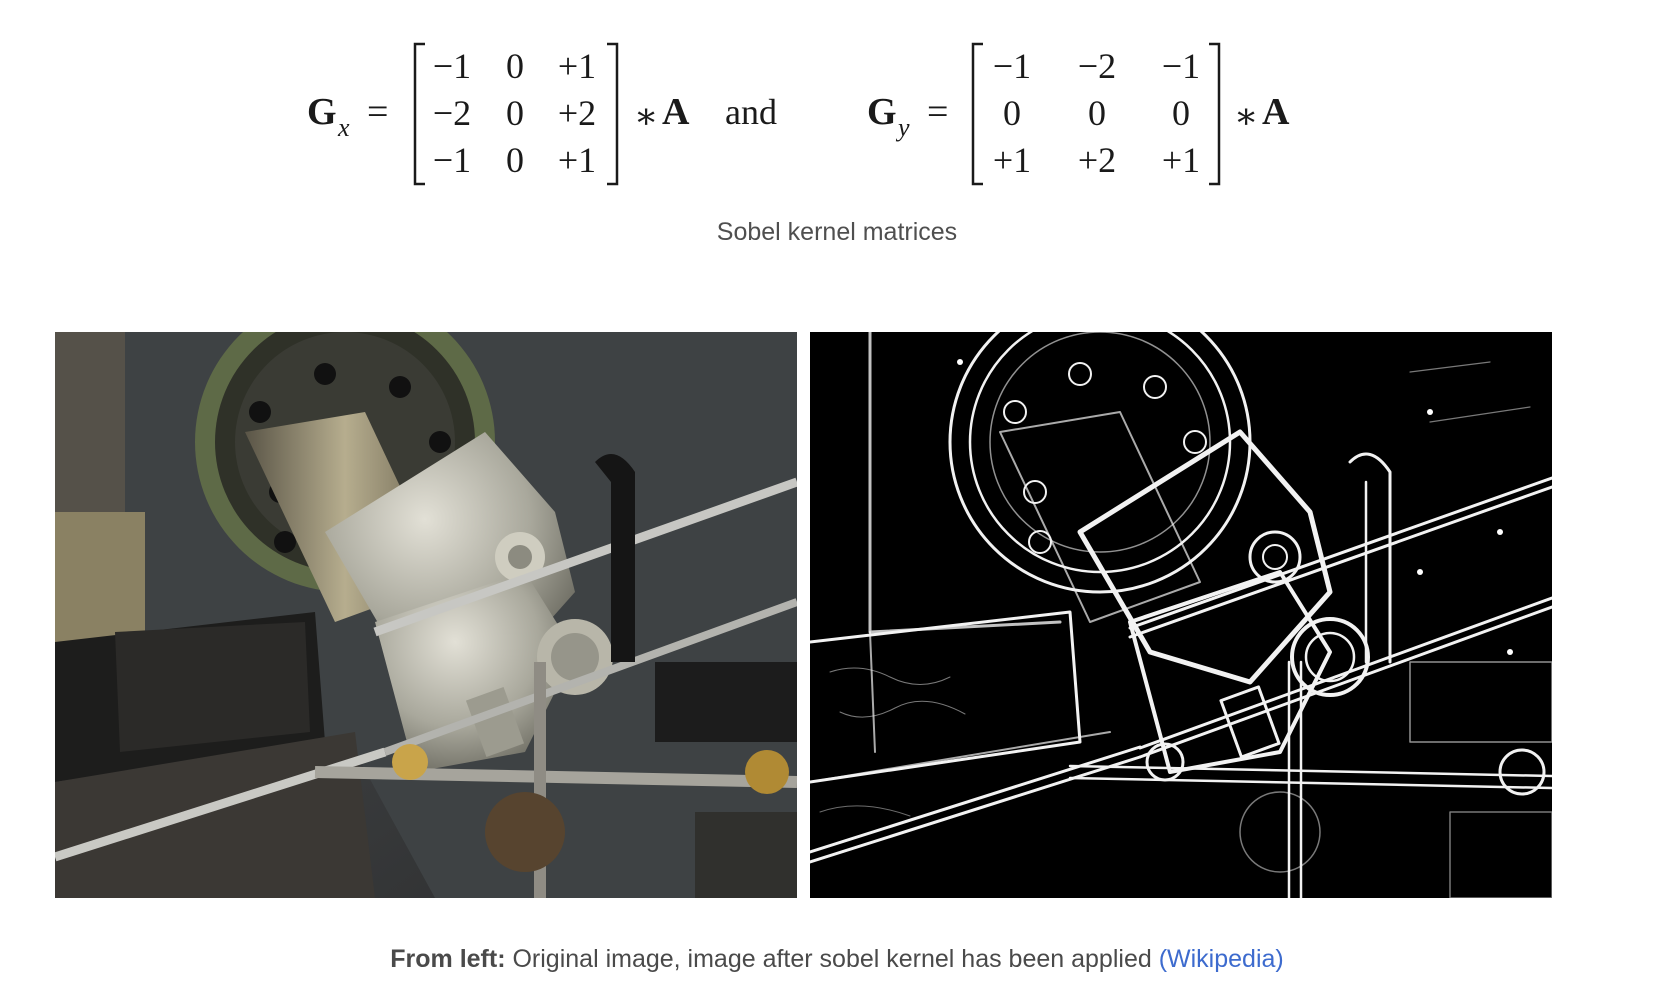 The image size is (1674, 1008). What do you see at coordinates (577, 113) in the screenshot?
I see `gx-cell: +2` at bounding box center [577, 113].